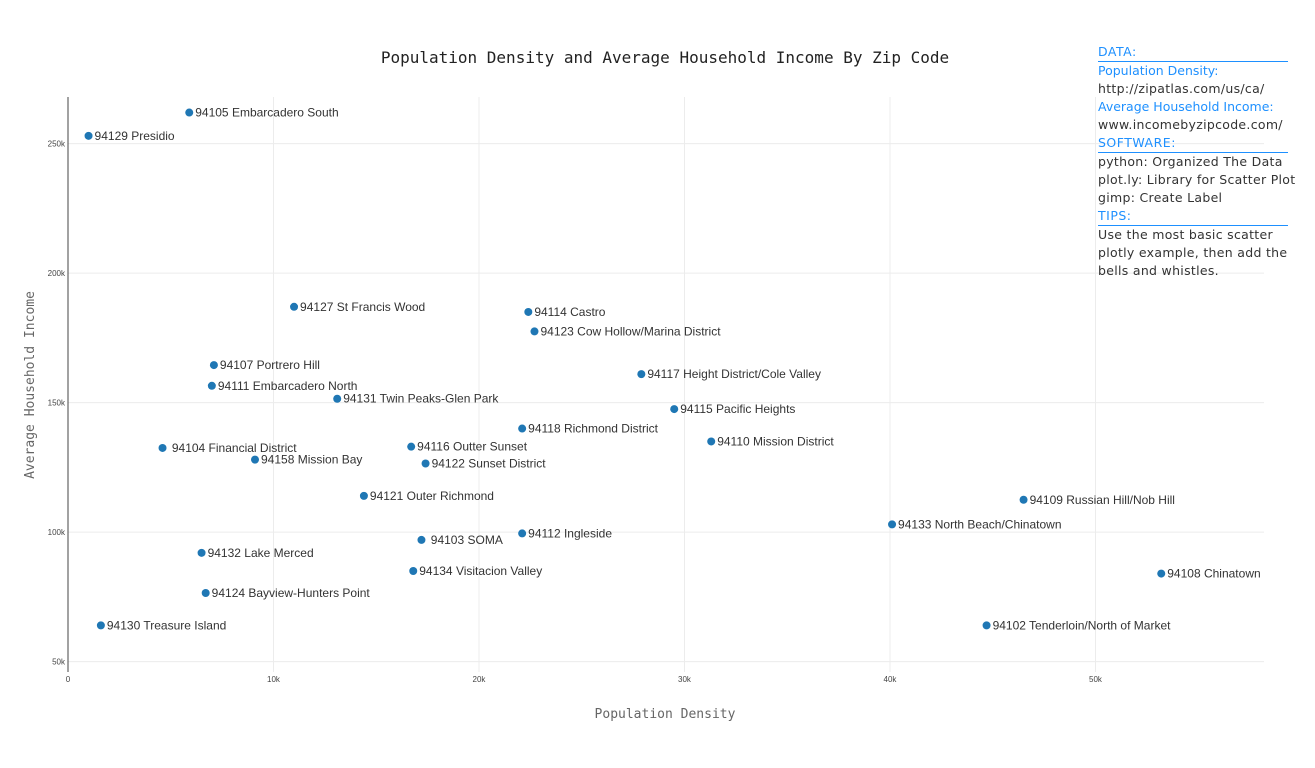 The image size is (1315, 768). What do you see at coordinates (480, 571) in the screenshot?
I see `point-label: 94134 Visitacion Valley` at bounding box center [480, 571].